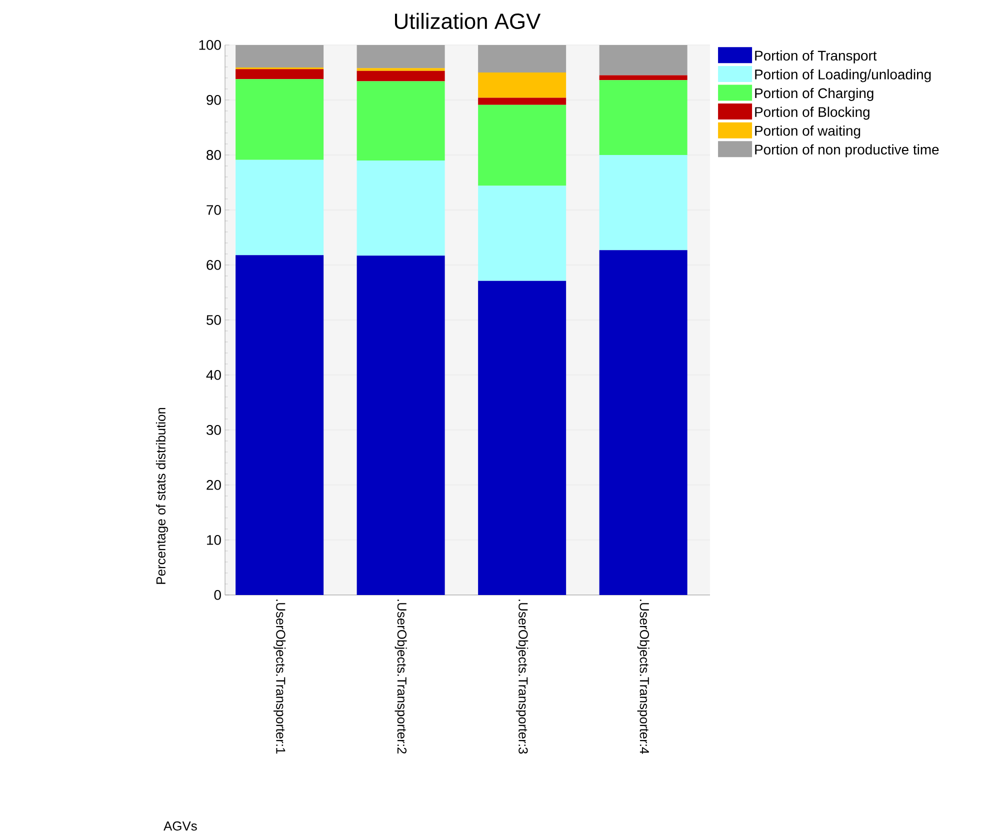 The height and width of the screenshot is (836, 996). Describe the element at coordinates (213, 375) in the screenshot. I see `y-tick-label: 40` at that location.